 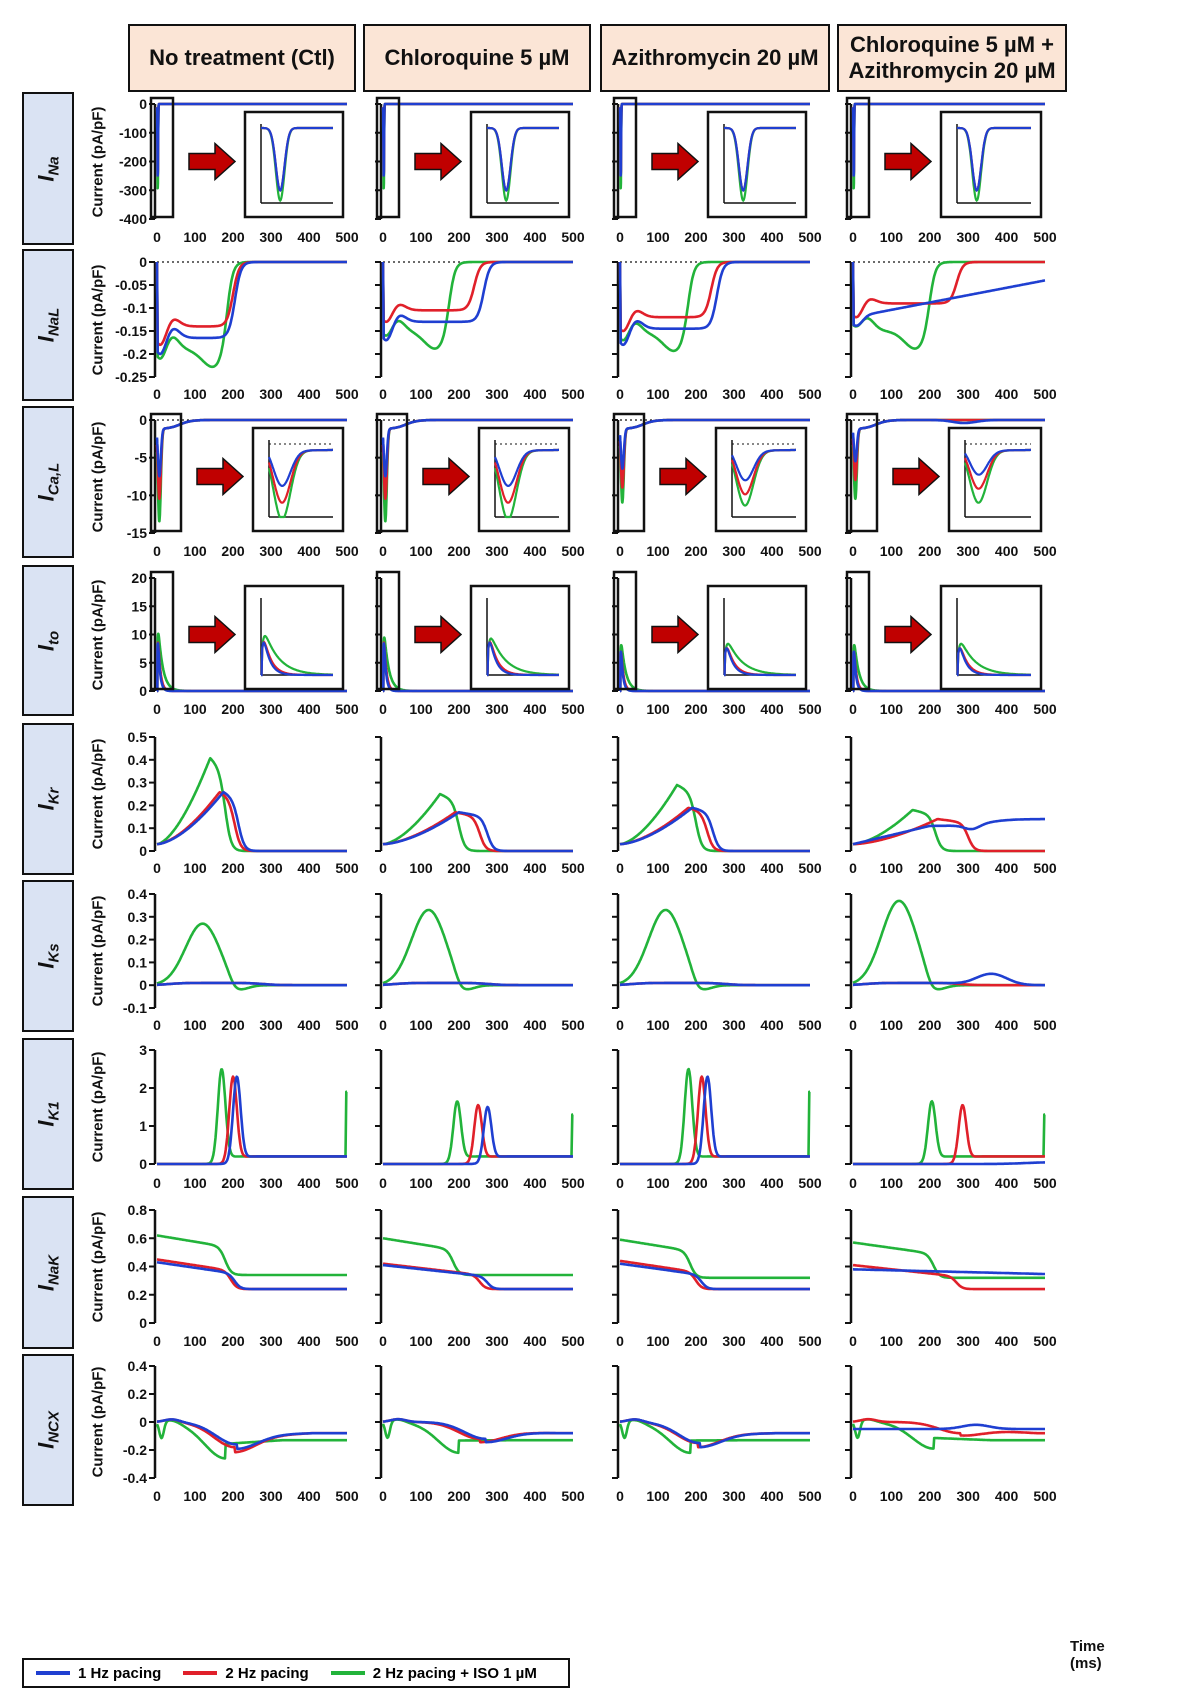 I want to click on panel-ito-azm: 0 100 200 300 400 500, so click(x=717, y=643).